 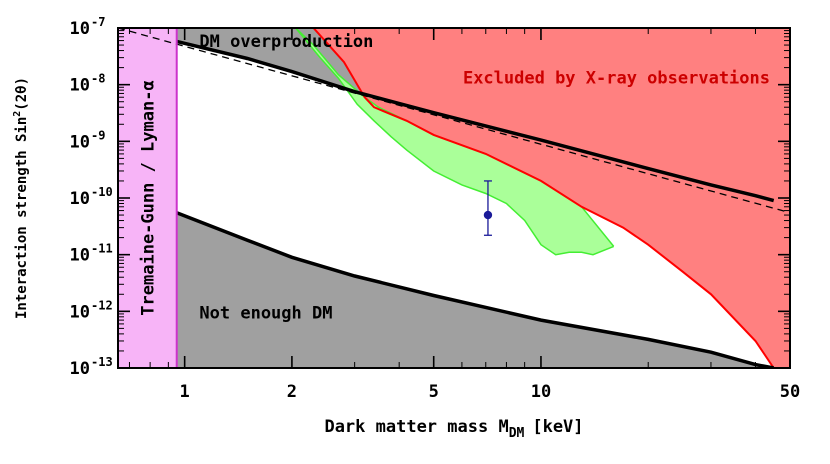 What do you see at coordinates (557, 427) in the screenshot?
I see `x-axis-label-unit: [keV]` at bounding box center [557, 427].